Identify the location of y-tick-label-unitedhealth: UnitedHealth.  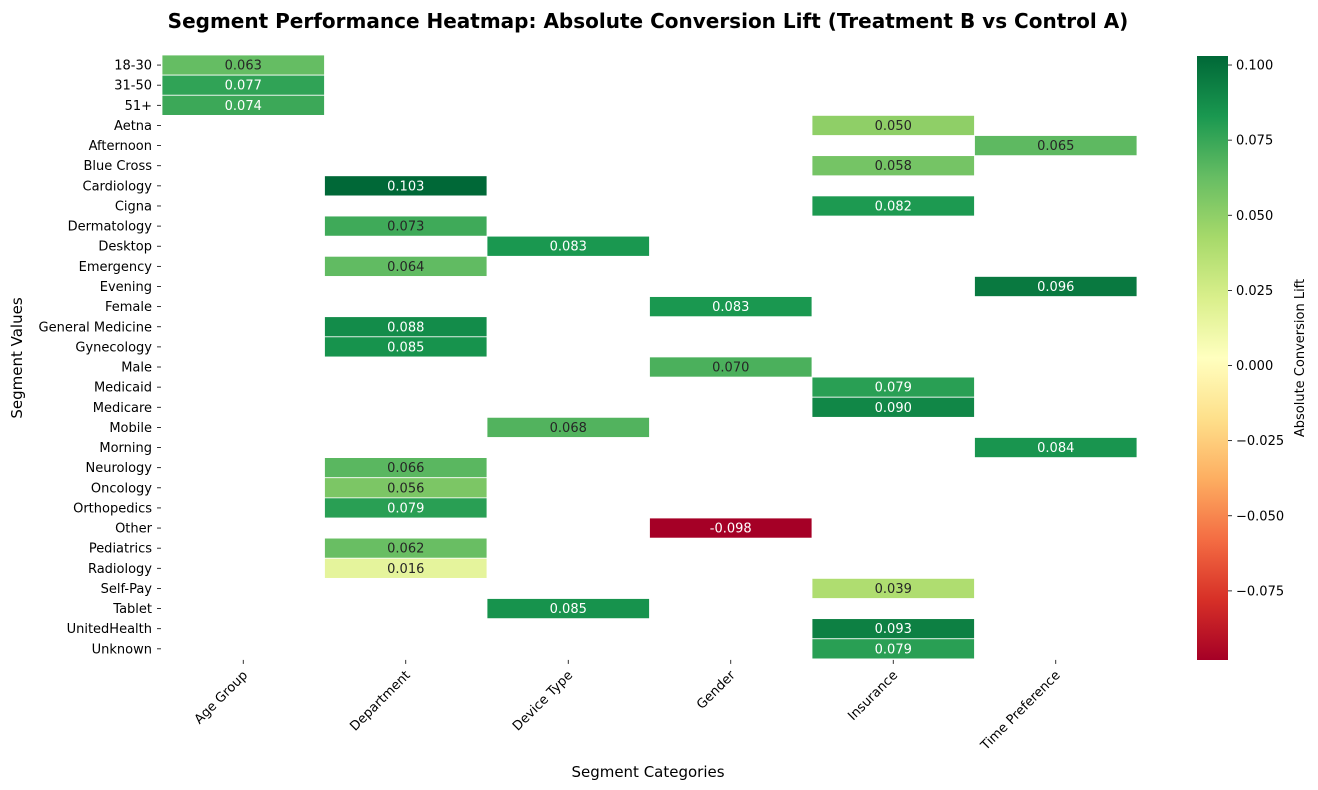
(109, 629).